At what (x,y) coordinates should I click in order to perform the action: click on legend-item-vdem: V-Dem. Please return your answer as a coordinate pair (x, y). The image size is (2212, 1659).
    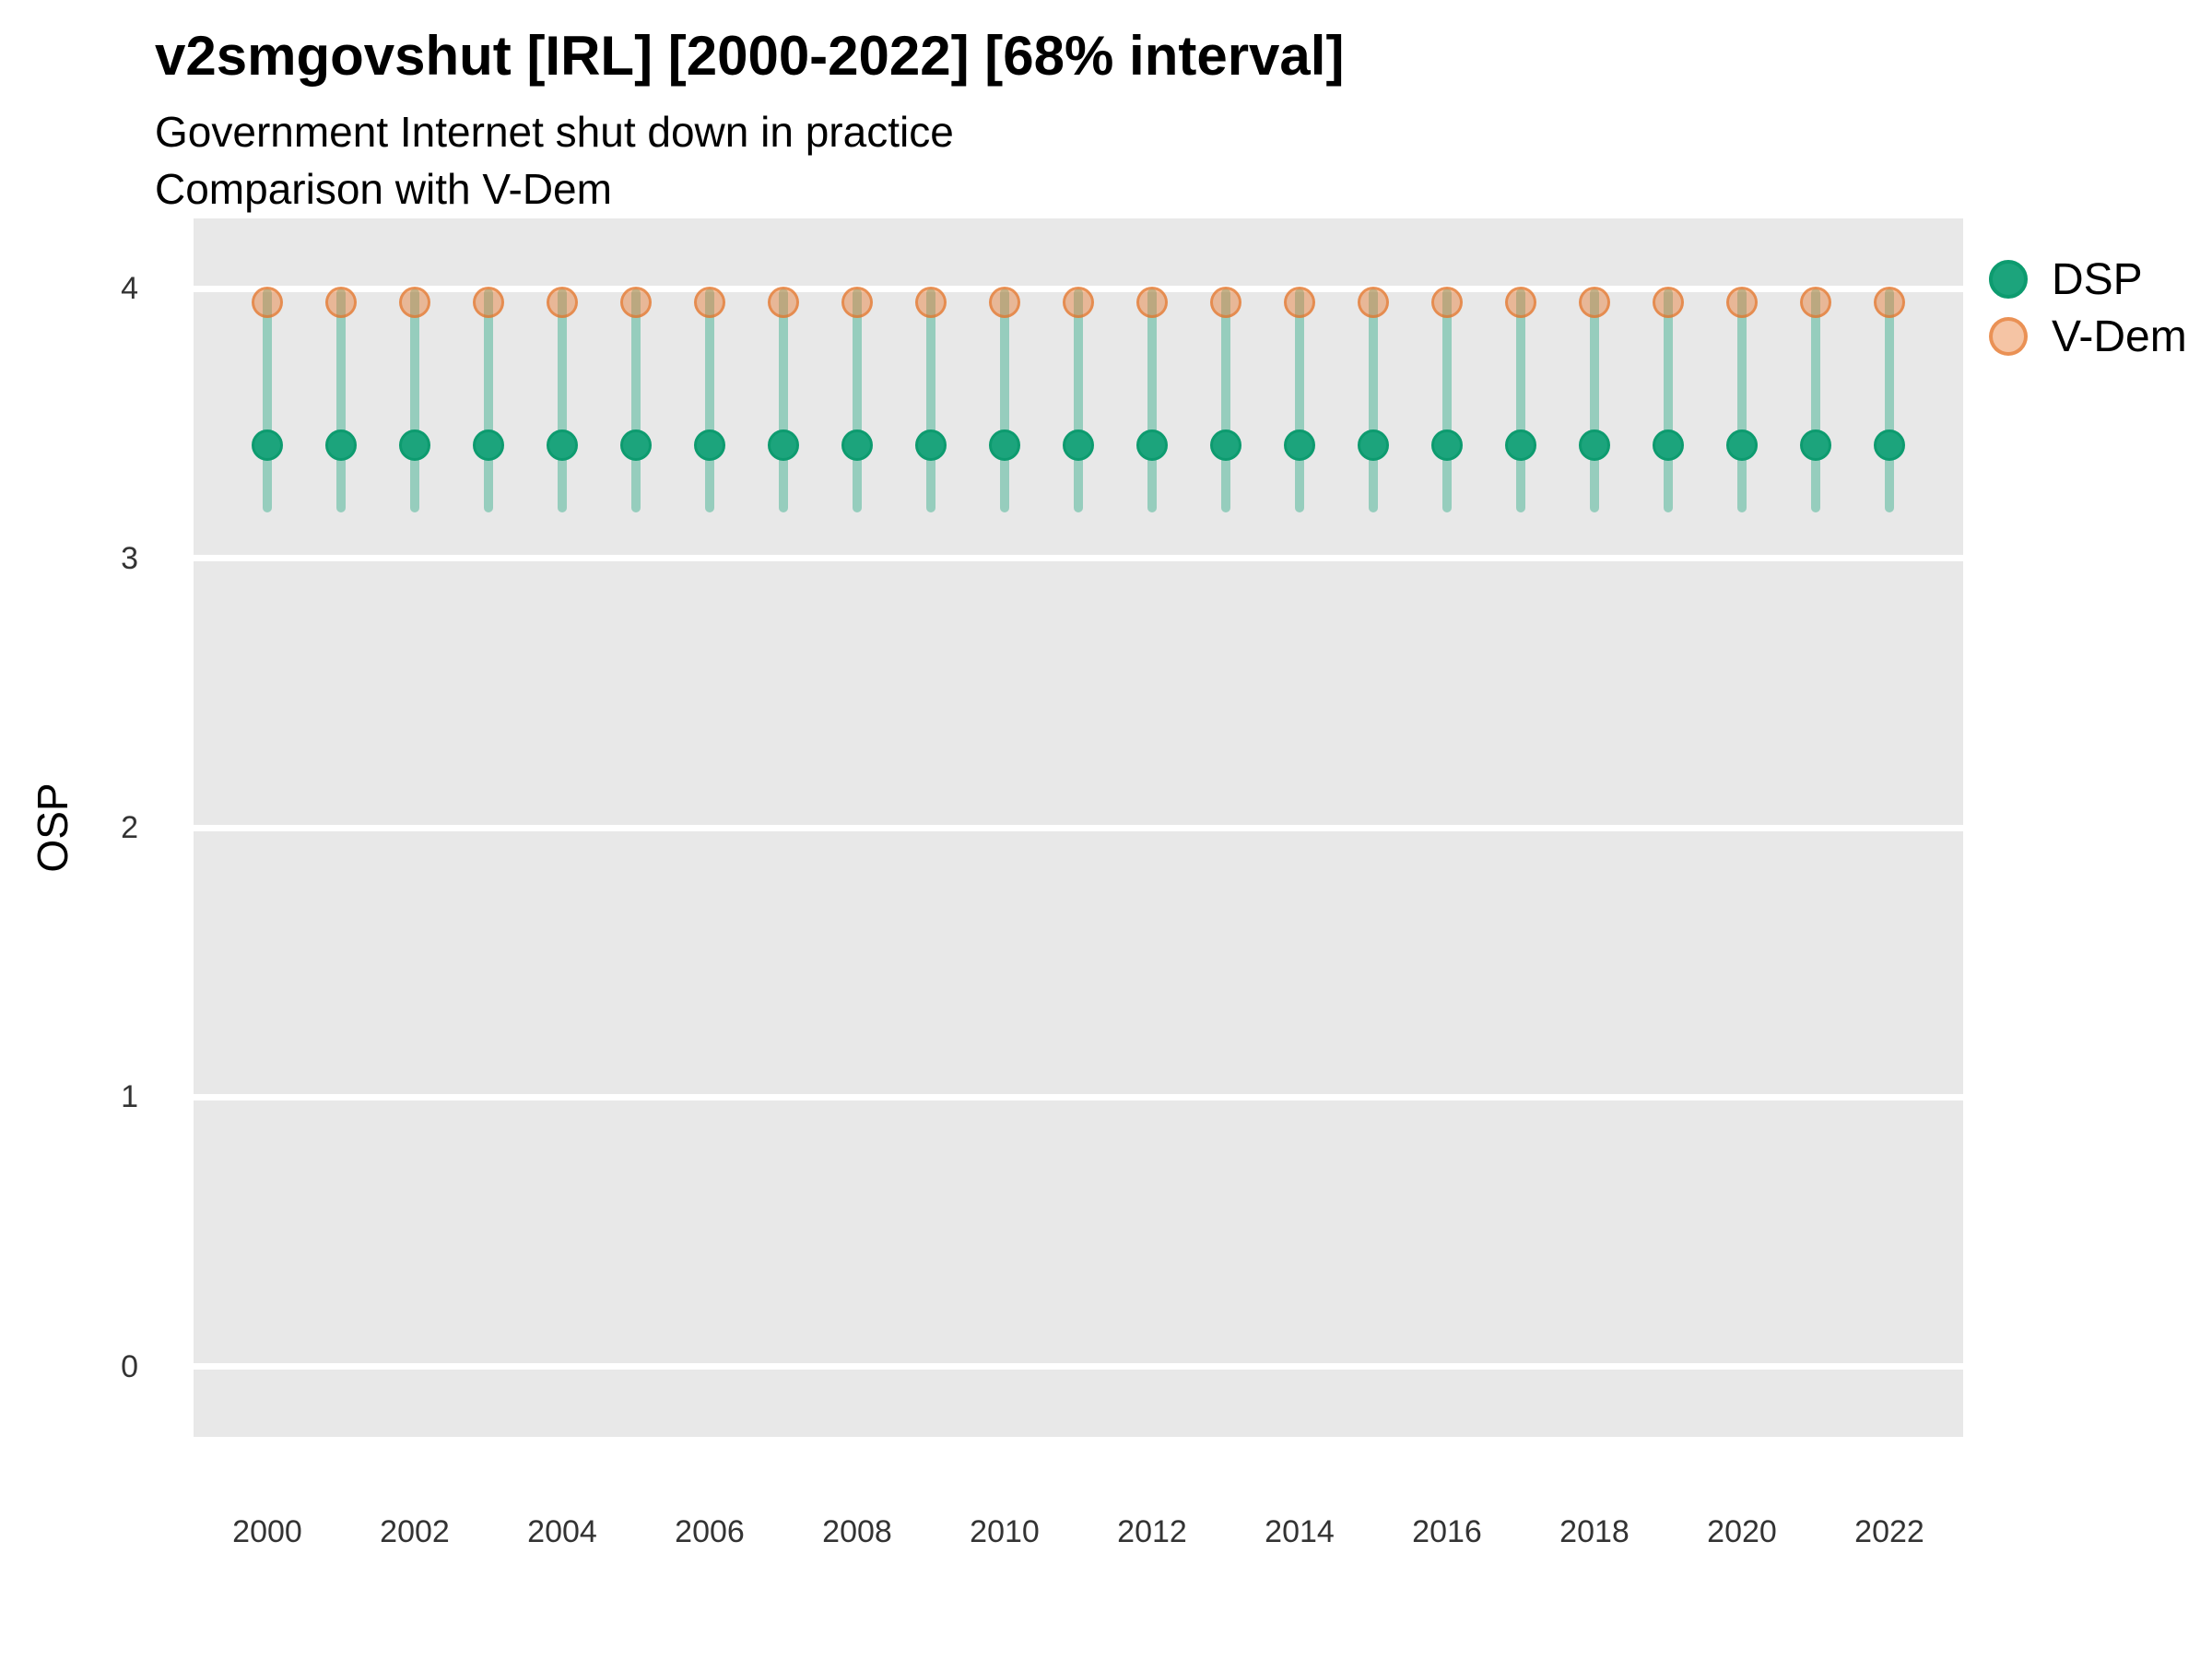
    Looking at the image, I should click on (2088, 336).